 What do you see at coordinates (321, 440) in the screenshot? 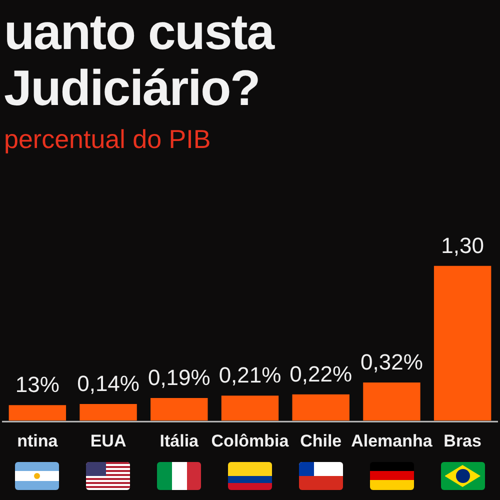
I see `x-tick-label: Chile` at bounding box center [321, 440].